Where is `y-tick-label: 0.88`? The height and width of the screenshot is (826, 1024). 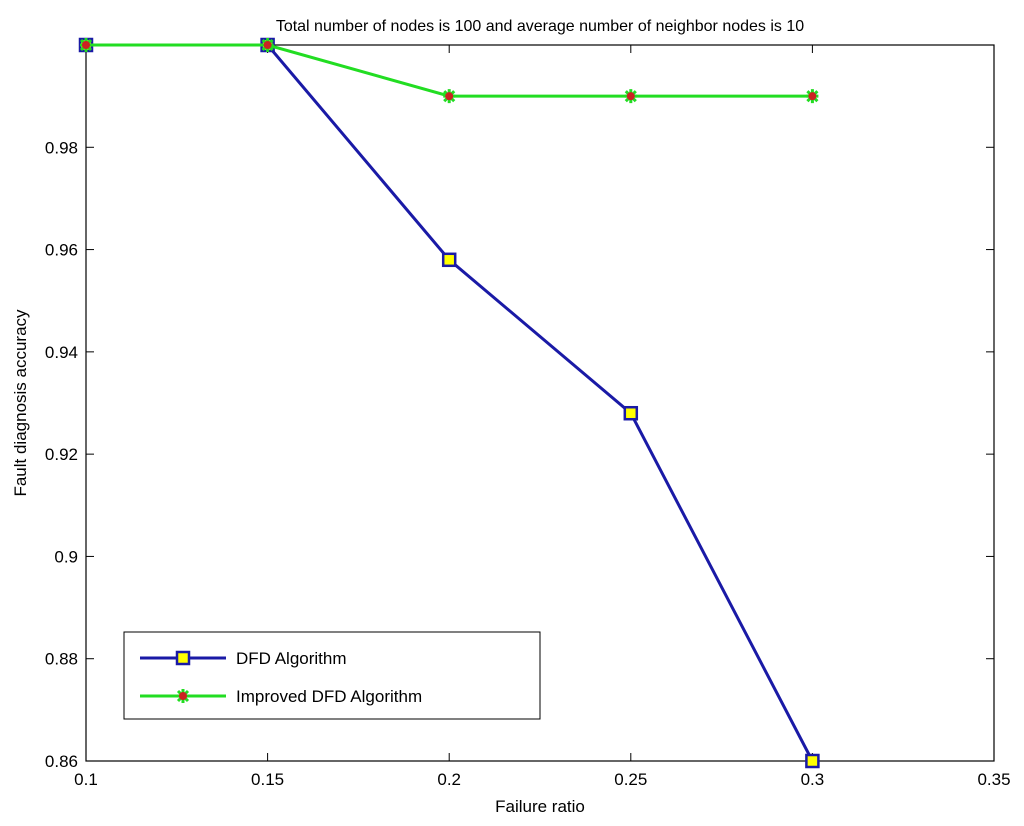 y-tick-label: 0.88 is located at coordinates (61, 659).